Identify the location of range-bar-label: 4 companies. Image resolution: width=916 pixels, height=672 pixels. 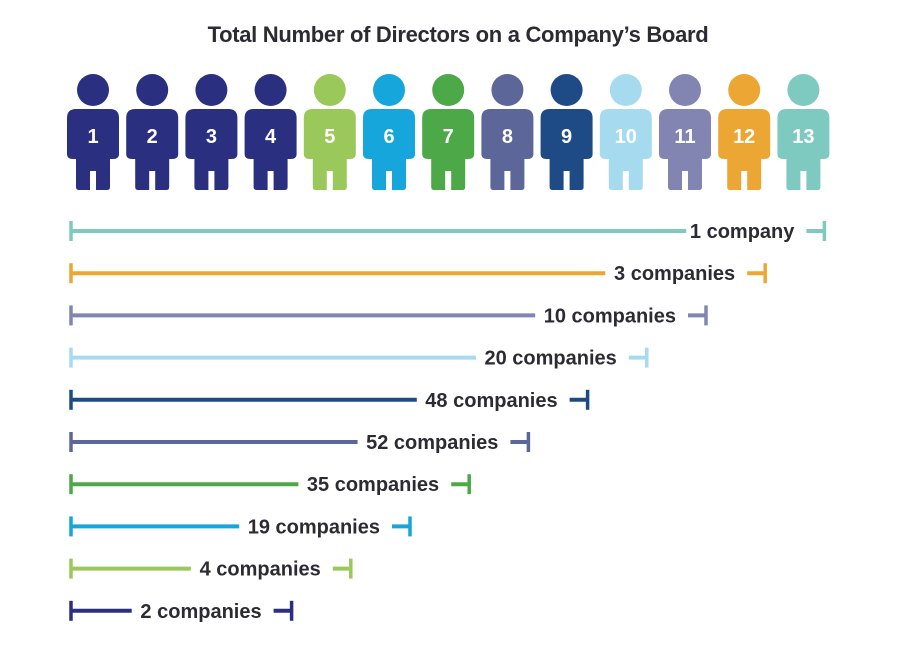
(260, 570).